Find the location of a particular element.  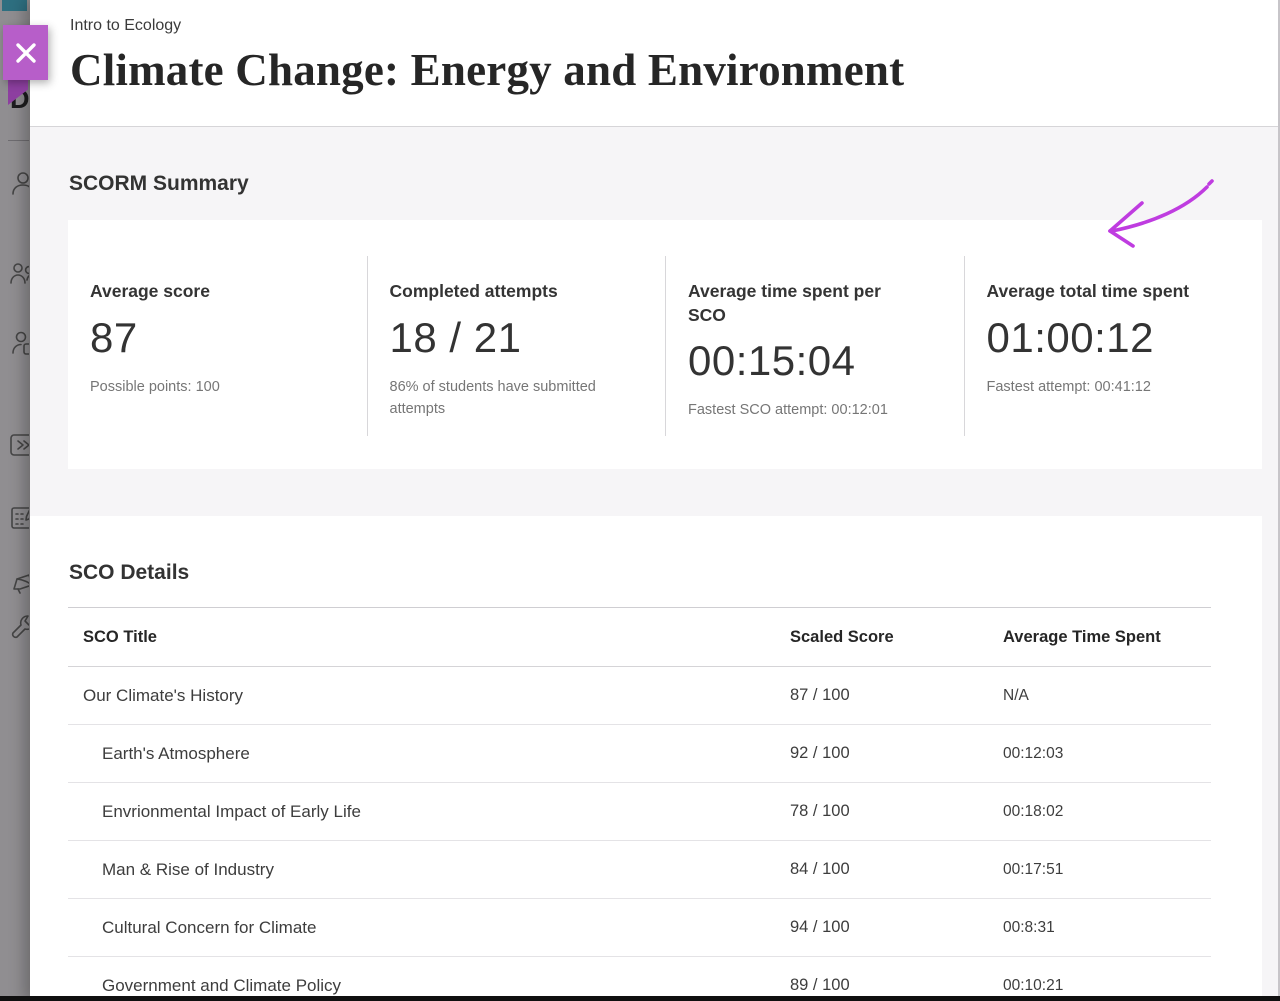

breadcrumb: Intro to Ecology is located at coordinates (126, 25).